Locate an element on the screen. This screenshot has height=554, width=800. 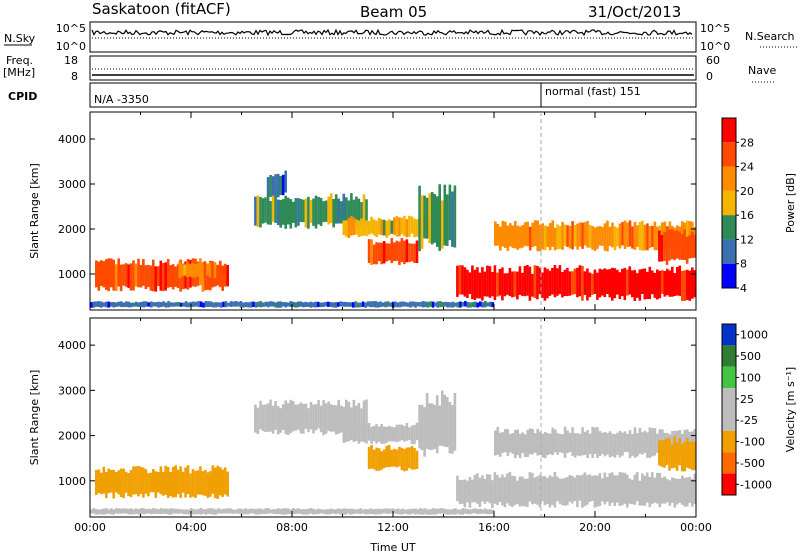
colorbar-swatch is located at coordinates (729, 130).